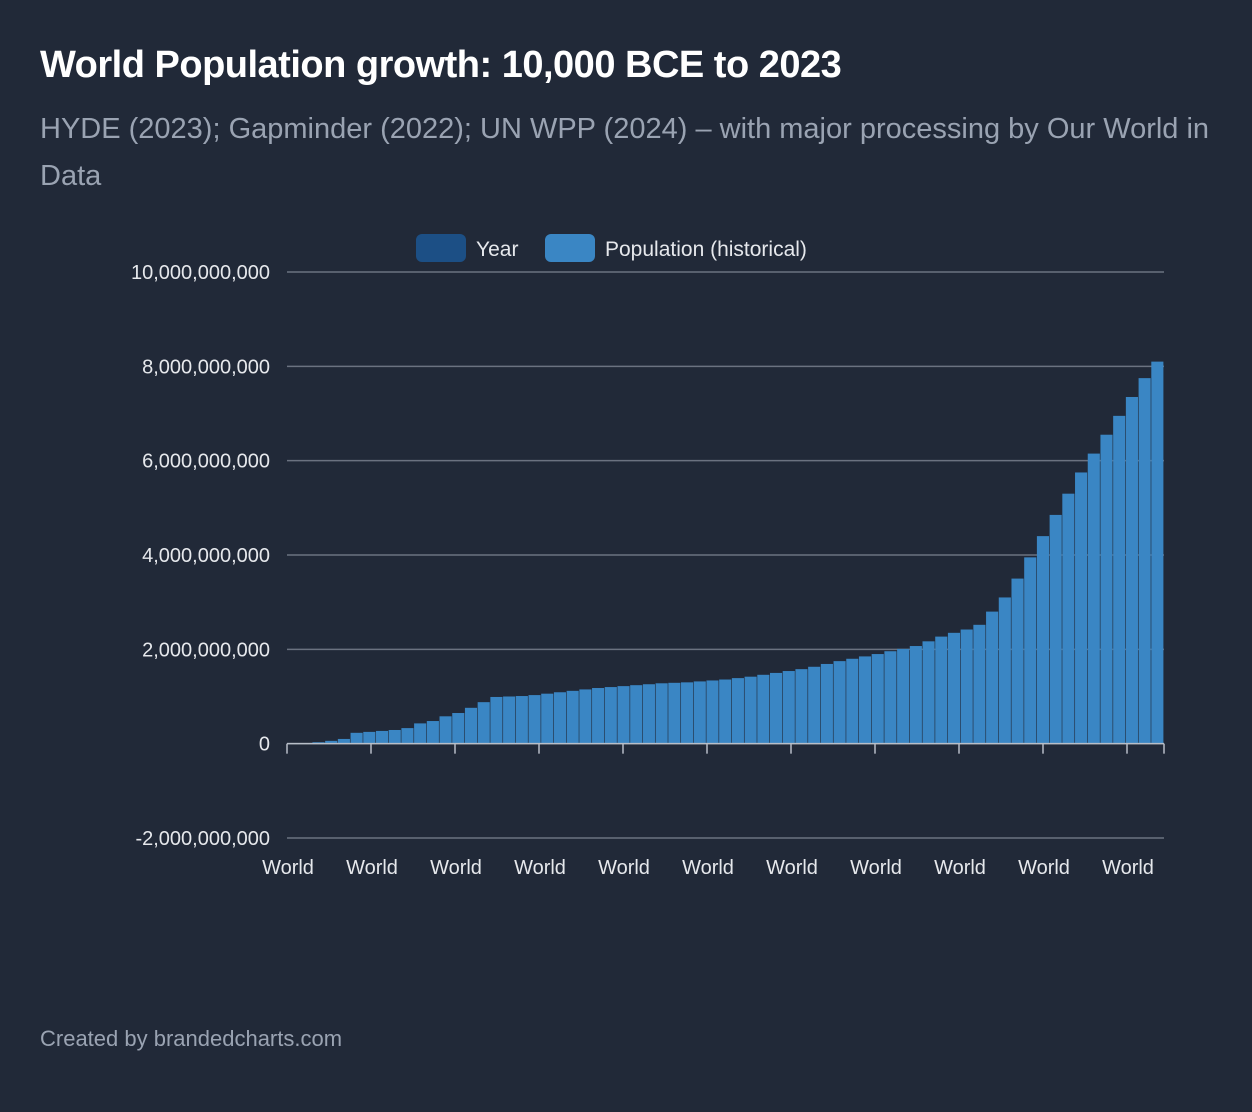  What do you see at coordinates (206, 462) in the screenshot?
I see `y-tick-label: 6,000,000,000` at bounding box center [206, 462].